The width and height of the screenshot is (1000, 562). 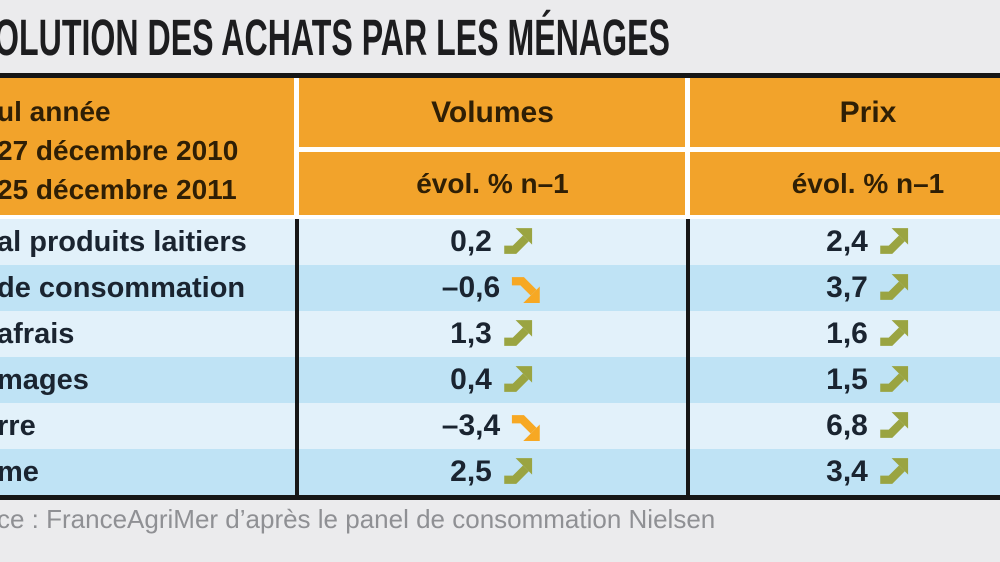 What do you see at coordinates (471, 287) in the screenshot?
I see `value-number: –0,6` at bounding box center [471, 287].